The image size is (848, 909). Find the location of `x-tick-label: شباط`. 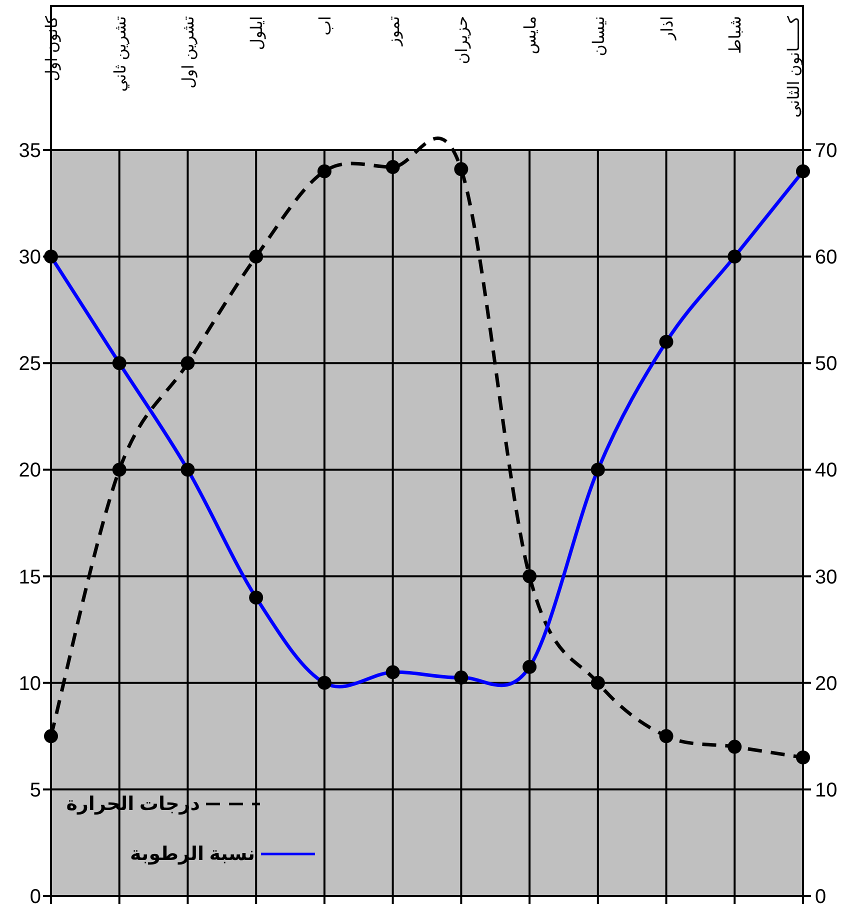

x-tick-label: شباط is located at coordinates (736, 35).